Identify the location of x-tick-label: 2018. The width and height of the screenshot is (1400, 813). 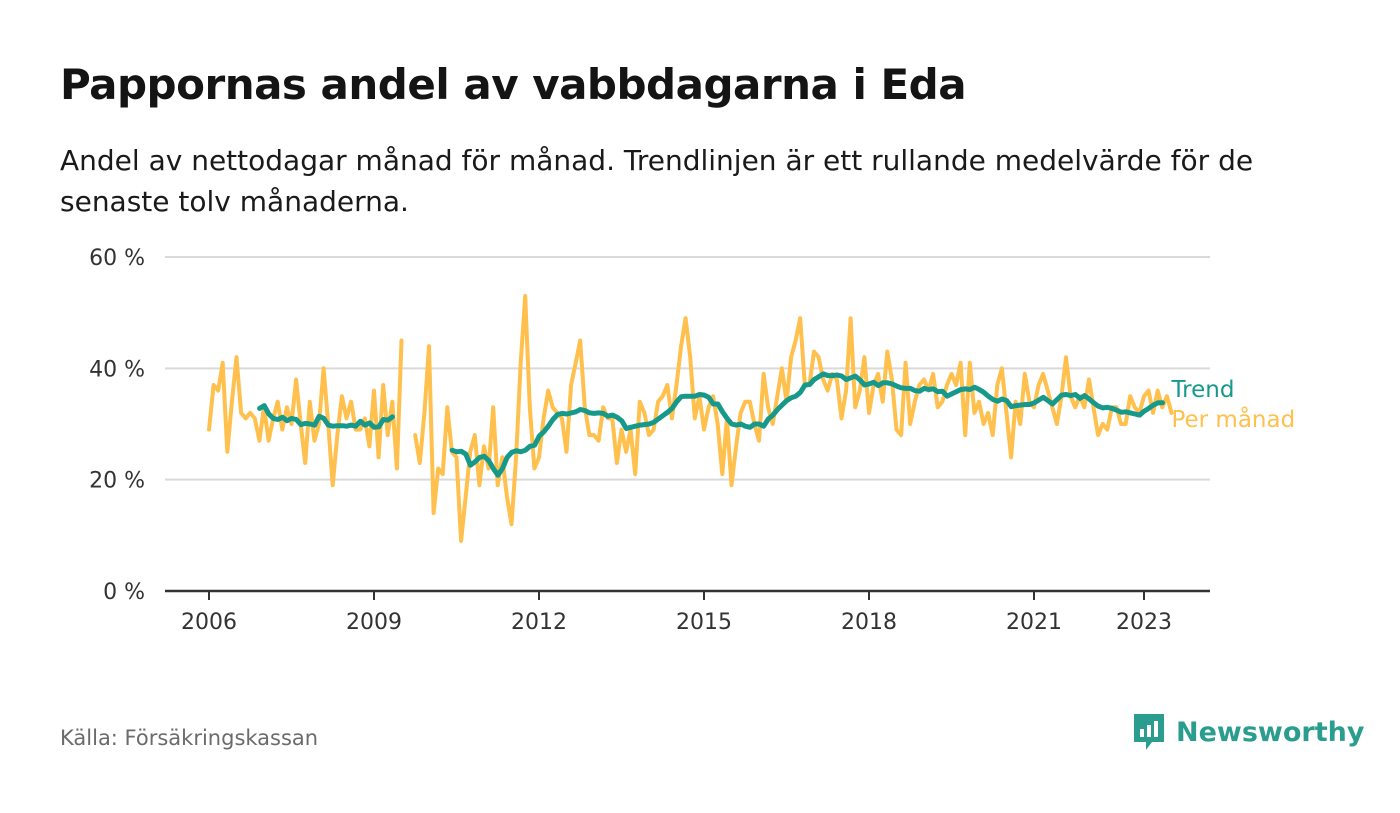
(869, 622).